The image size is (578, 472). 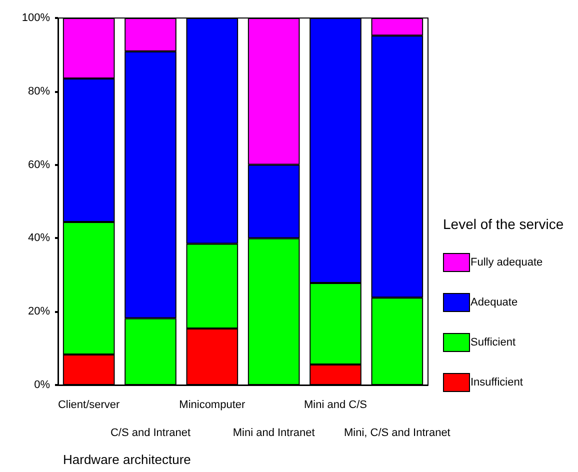 What do you see at coordinates (127, 459) in the screenshot?
I see `x-axis-title: Hardware architecture` at bounding box center [127, 459].